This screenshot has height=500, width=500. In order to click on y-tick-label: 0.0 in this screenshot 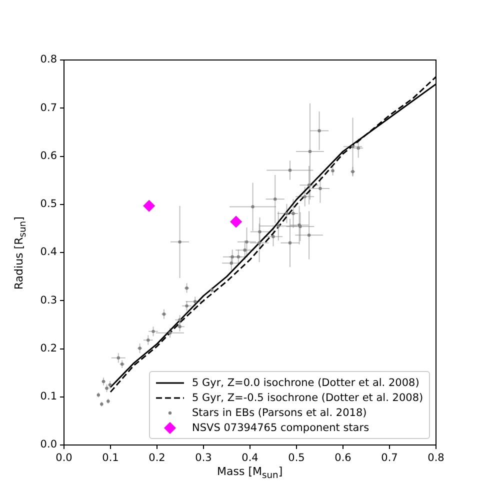, I will do `click(48, 444)`.